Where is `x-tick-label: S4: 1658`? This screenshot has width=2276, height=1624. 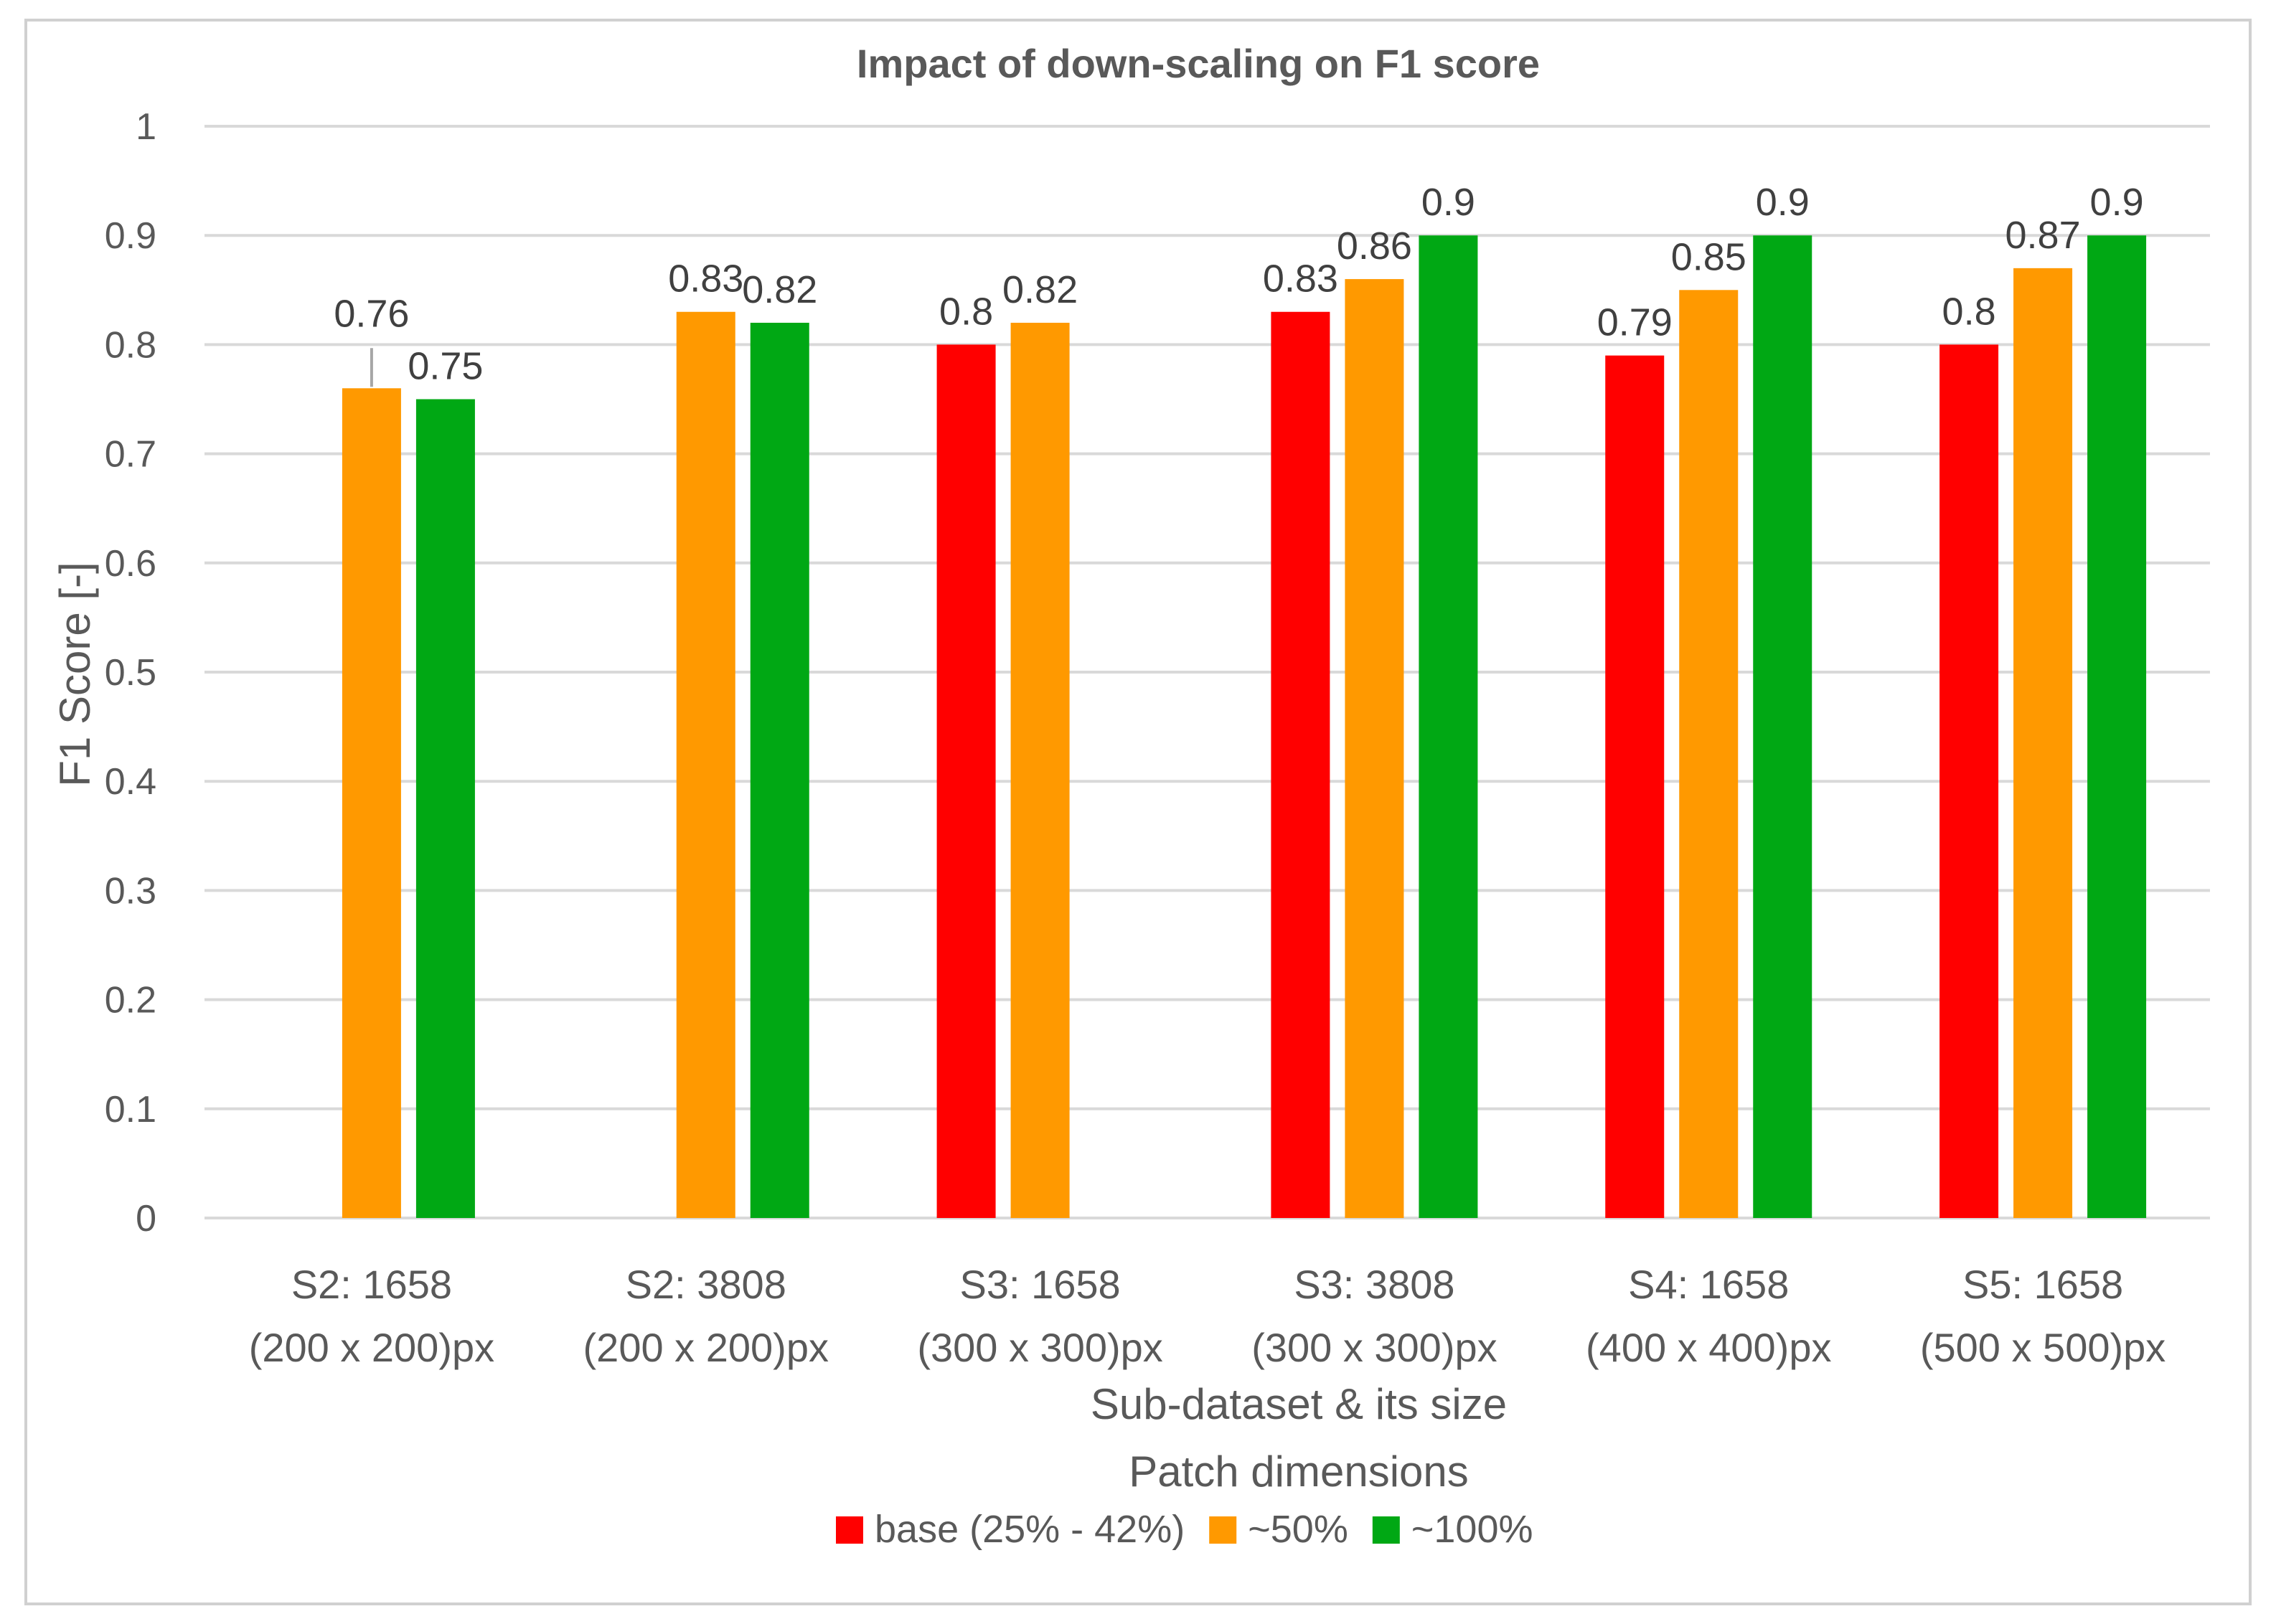
x-tick-label: S4: 1658 is located at coordinates (1708, 1284).